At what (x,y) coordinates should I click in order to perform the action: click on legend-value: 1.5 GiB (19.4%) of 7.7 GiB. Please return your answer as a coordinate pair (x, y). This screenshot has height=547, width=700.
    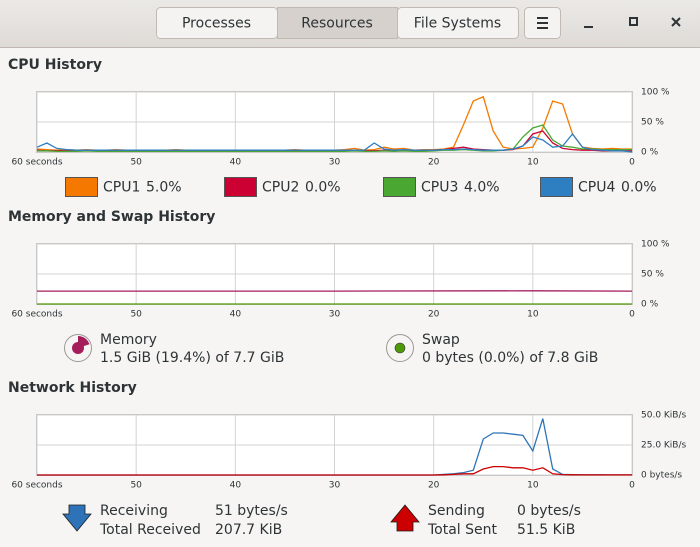
    Looking at the image, I should click on (192, 358).